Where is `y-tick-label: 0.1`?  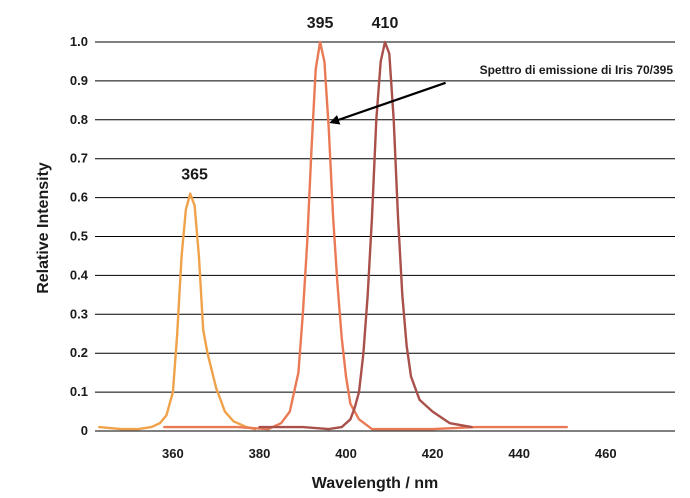 y-tick-label: 0.1 is located at coordinates (79, 391).